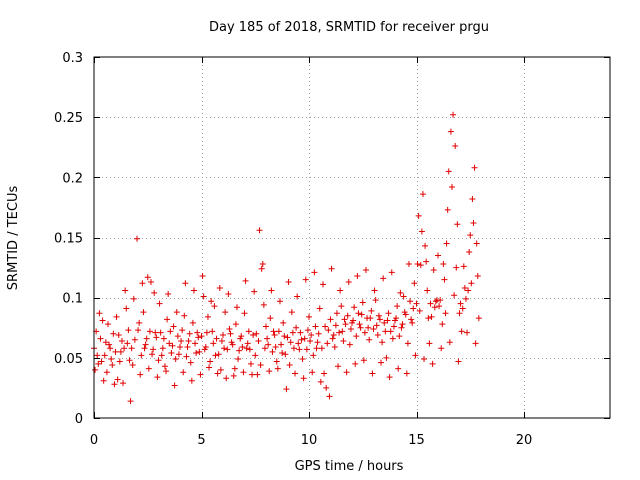  I want to click on y-tick-label: 0.25, so click(68, 118).